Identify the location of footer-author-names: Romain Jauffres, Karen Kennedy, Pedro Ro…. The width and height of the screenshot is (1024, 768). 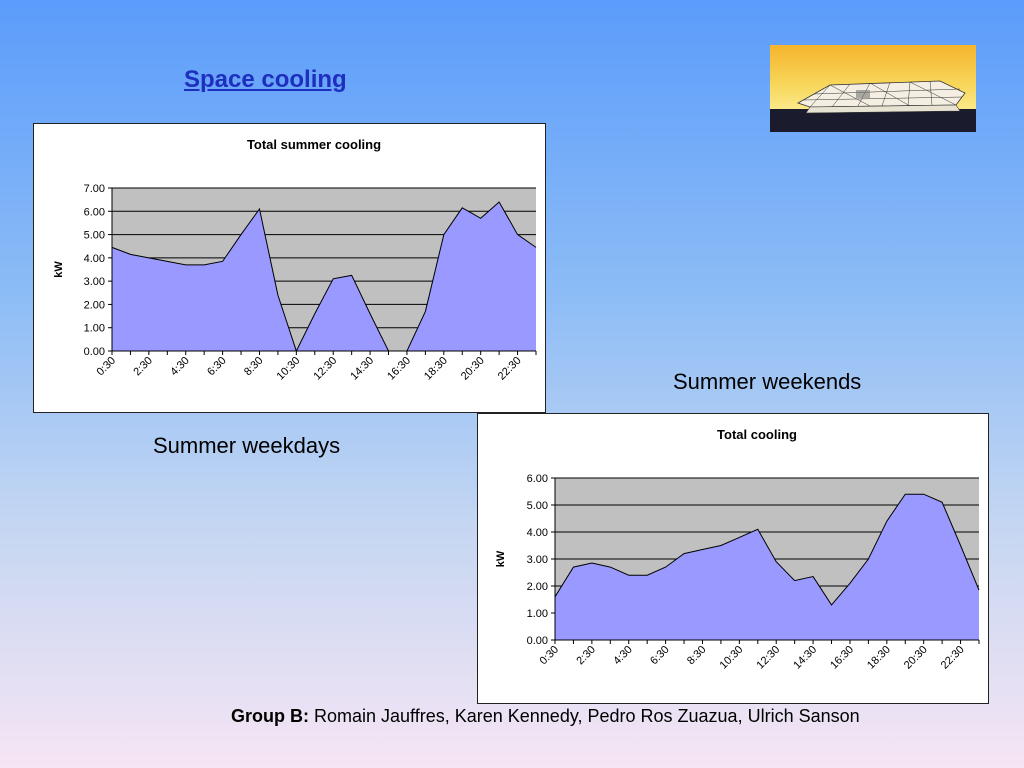
(584, 716).